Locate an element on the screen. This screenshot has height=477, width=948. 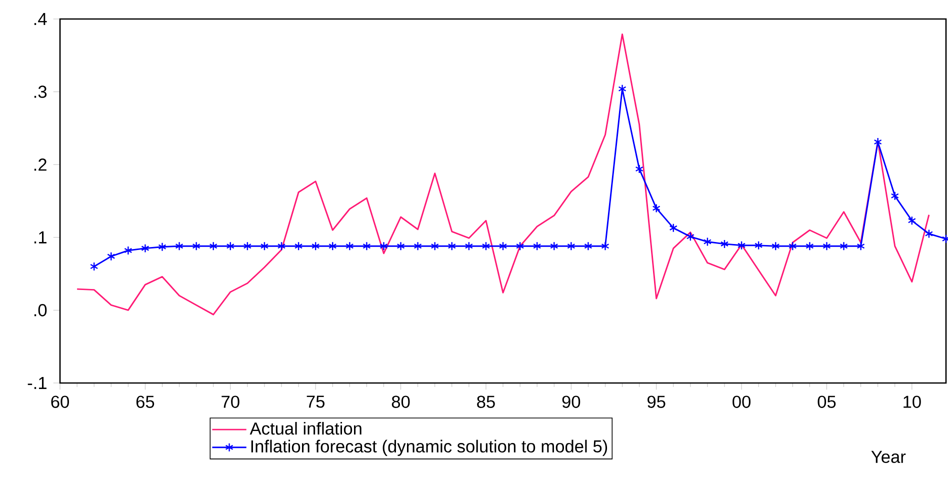
x-tick-label: 90 is located at coordinates (571, 402).